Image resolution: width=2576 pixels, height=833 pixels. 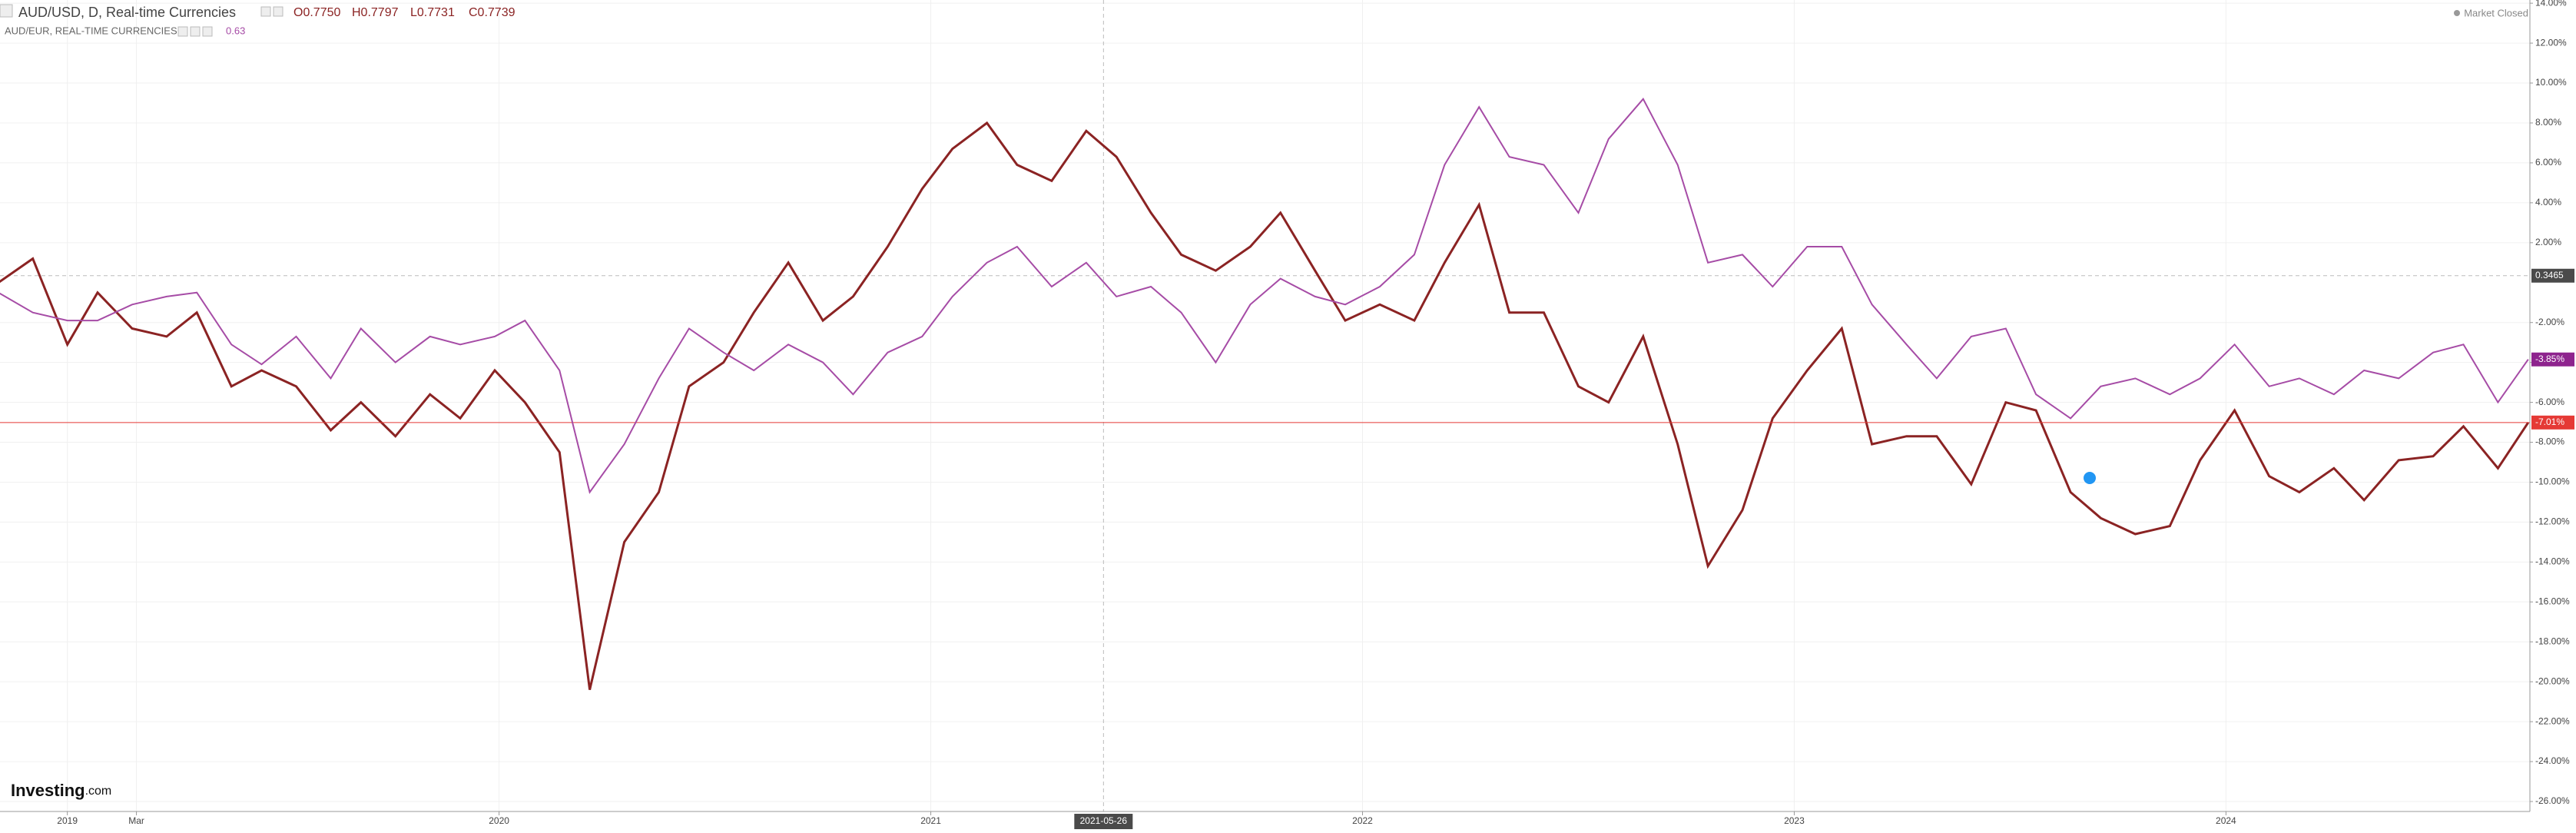 What do you see at coordinates (2552, 481) in the screenshot?
I see `y-tick-label: -10.00%` at bounding box center [2552, 481].